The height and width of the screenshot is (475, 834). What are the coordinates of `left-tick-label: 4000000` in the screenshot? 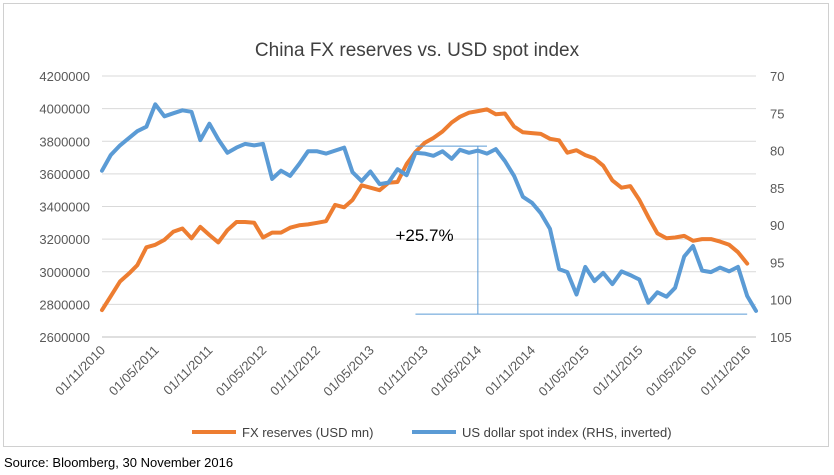 It's located at (64, 109).